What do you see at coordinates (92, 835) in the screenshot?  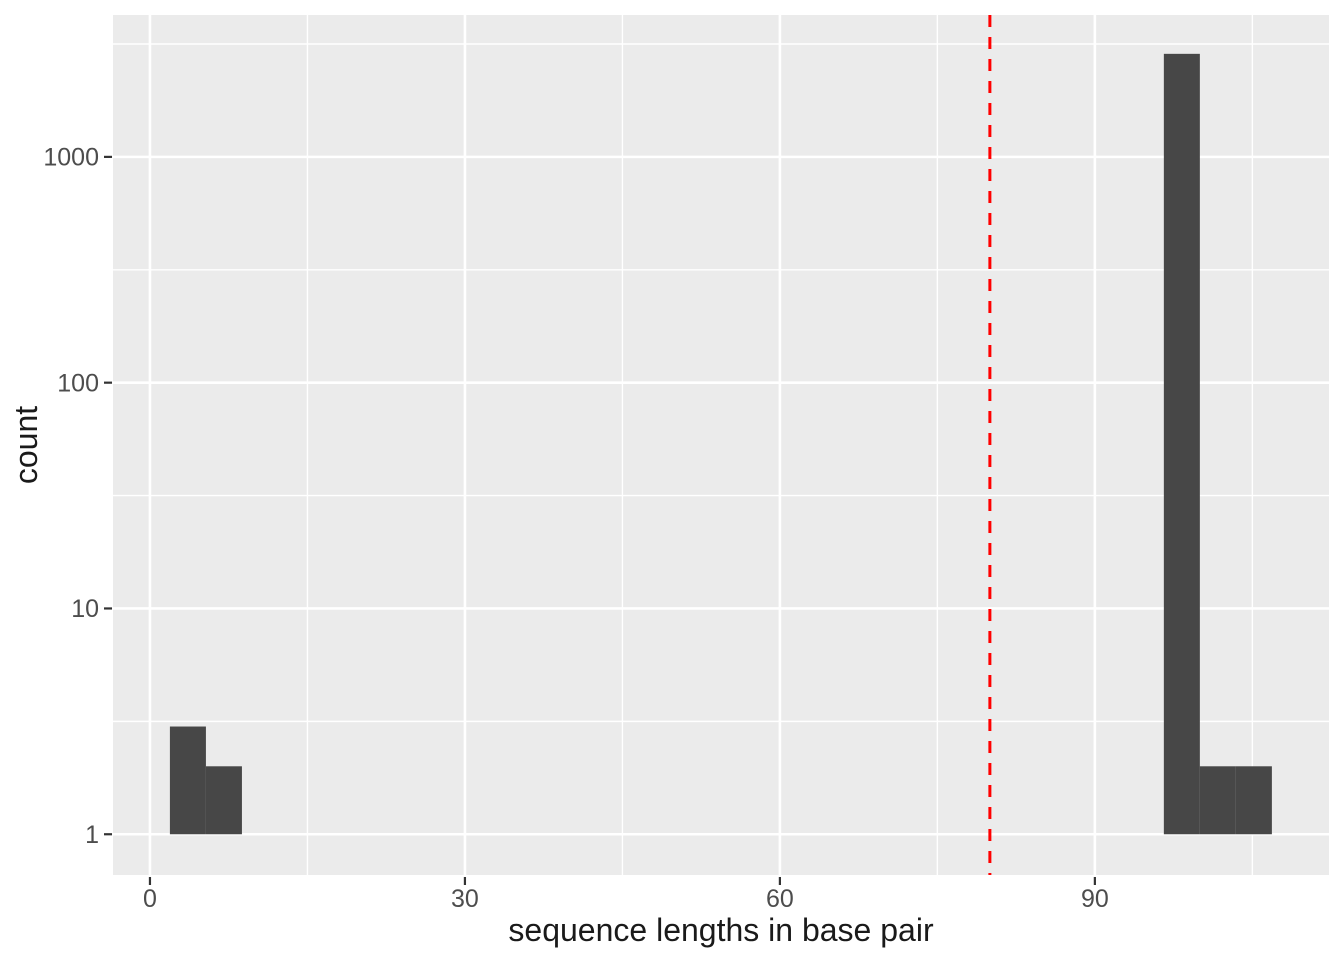 I see `y-tick-label: 1` at bounding box center [92, 835].